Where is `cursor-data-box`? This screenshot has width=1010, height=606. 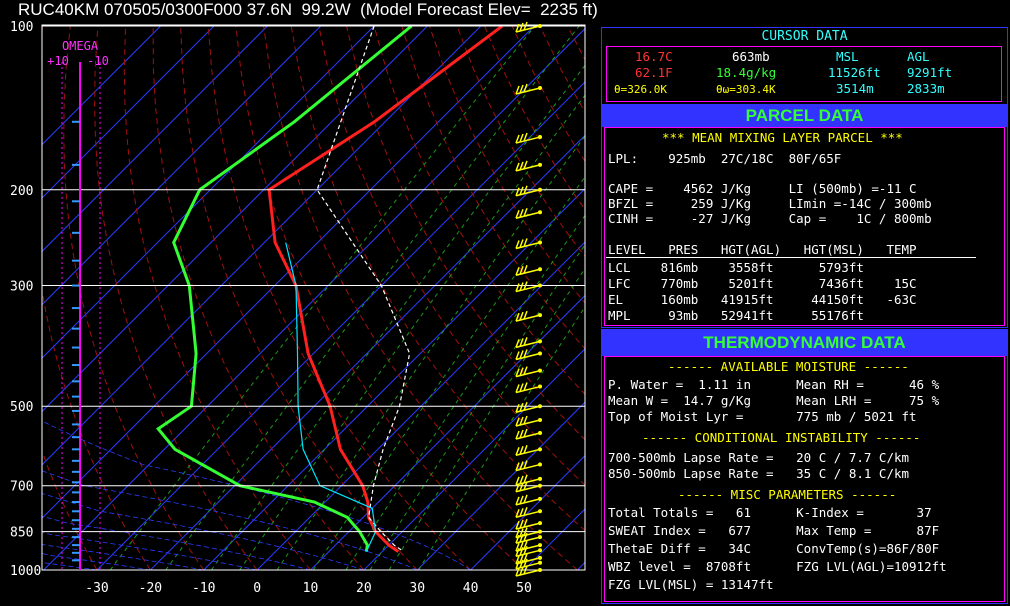 cursor-data-box is located at coordinates (804, 74).